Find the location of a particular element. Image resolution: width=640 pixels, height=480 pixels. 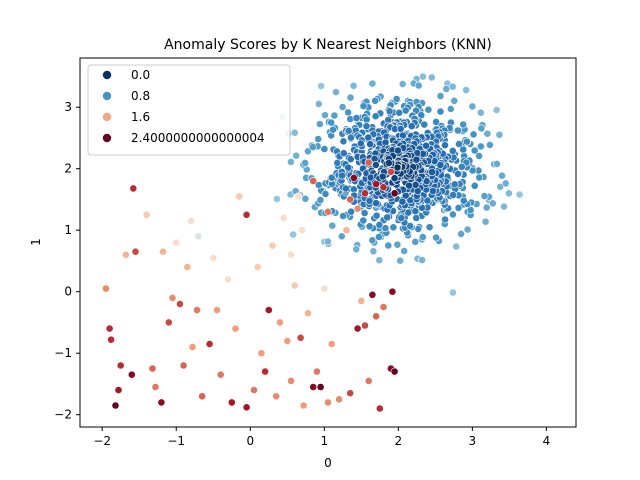

legend-label: 2.4000000000000004 is located at coordinates (198, 138).